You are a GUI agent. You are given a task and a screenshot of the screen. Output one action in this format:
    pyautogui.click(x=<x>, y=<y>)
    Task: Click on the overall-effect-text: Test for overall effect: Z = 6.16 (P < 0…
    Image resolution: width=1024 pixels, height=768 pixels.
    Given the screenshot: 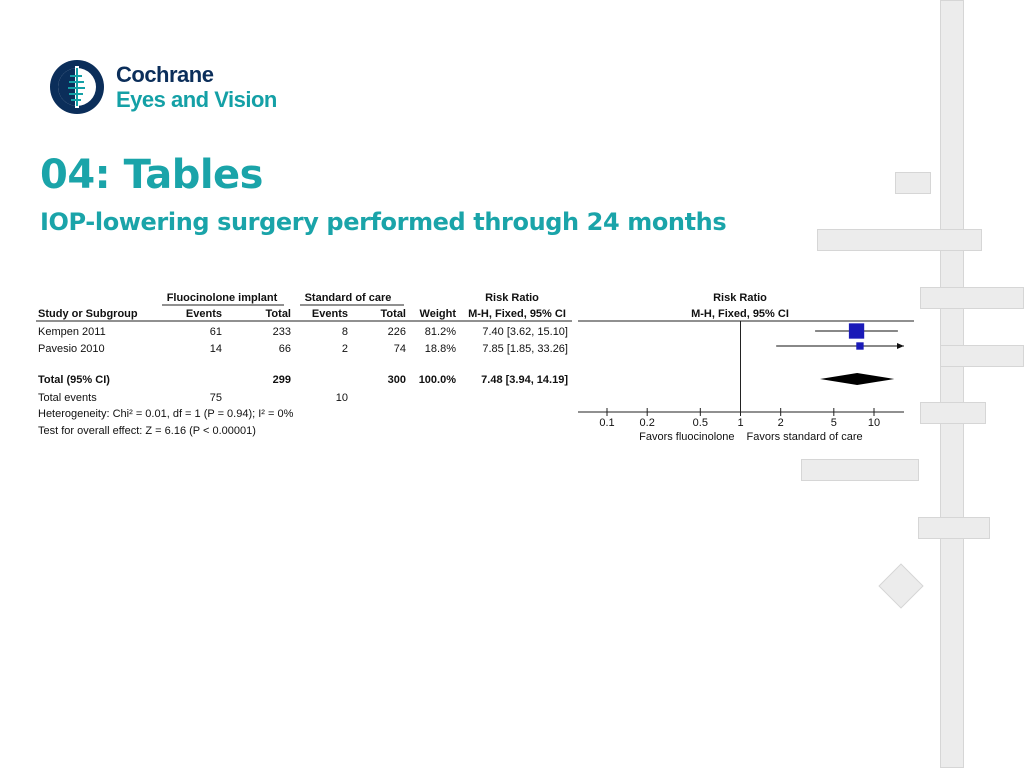 What is the action you would take?
    pyautogui.click(x=147, y=431)
    